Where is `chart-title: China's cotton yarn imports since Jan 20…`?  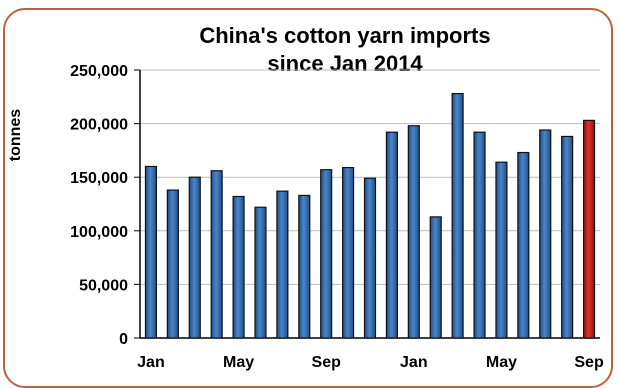 chart-title: China's cotton yarn imports since Jan 20… is located at coordinates (345, 50).